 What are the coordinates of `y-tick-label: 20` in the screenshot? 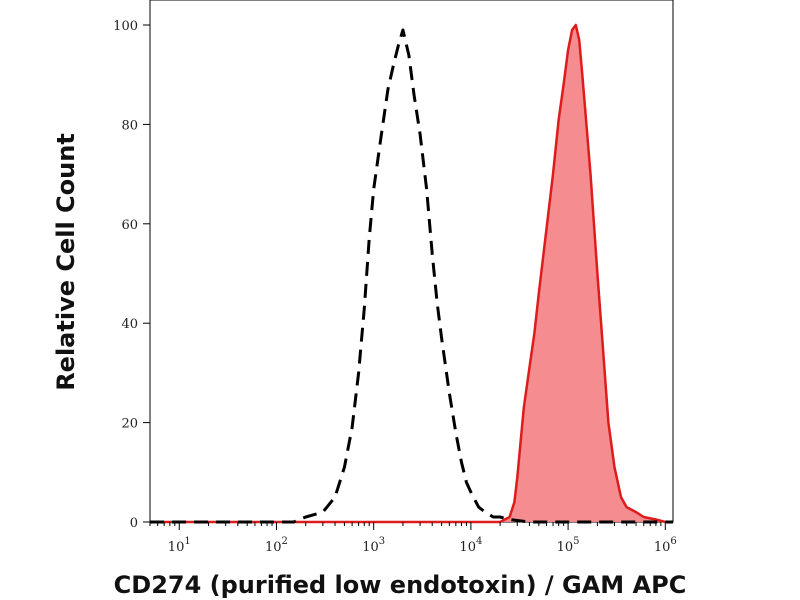 It's located at (129, 424).